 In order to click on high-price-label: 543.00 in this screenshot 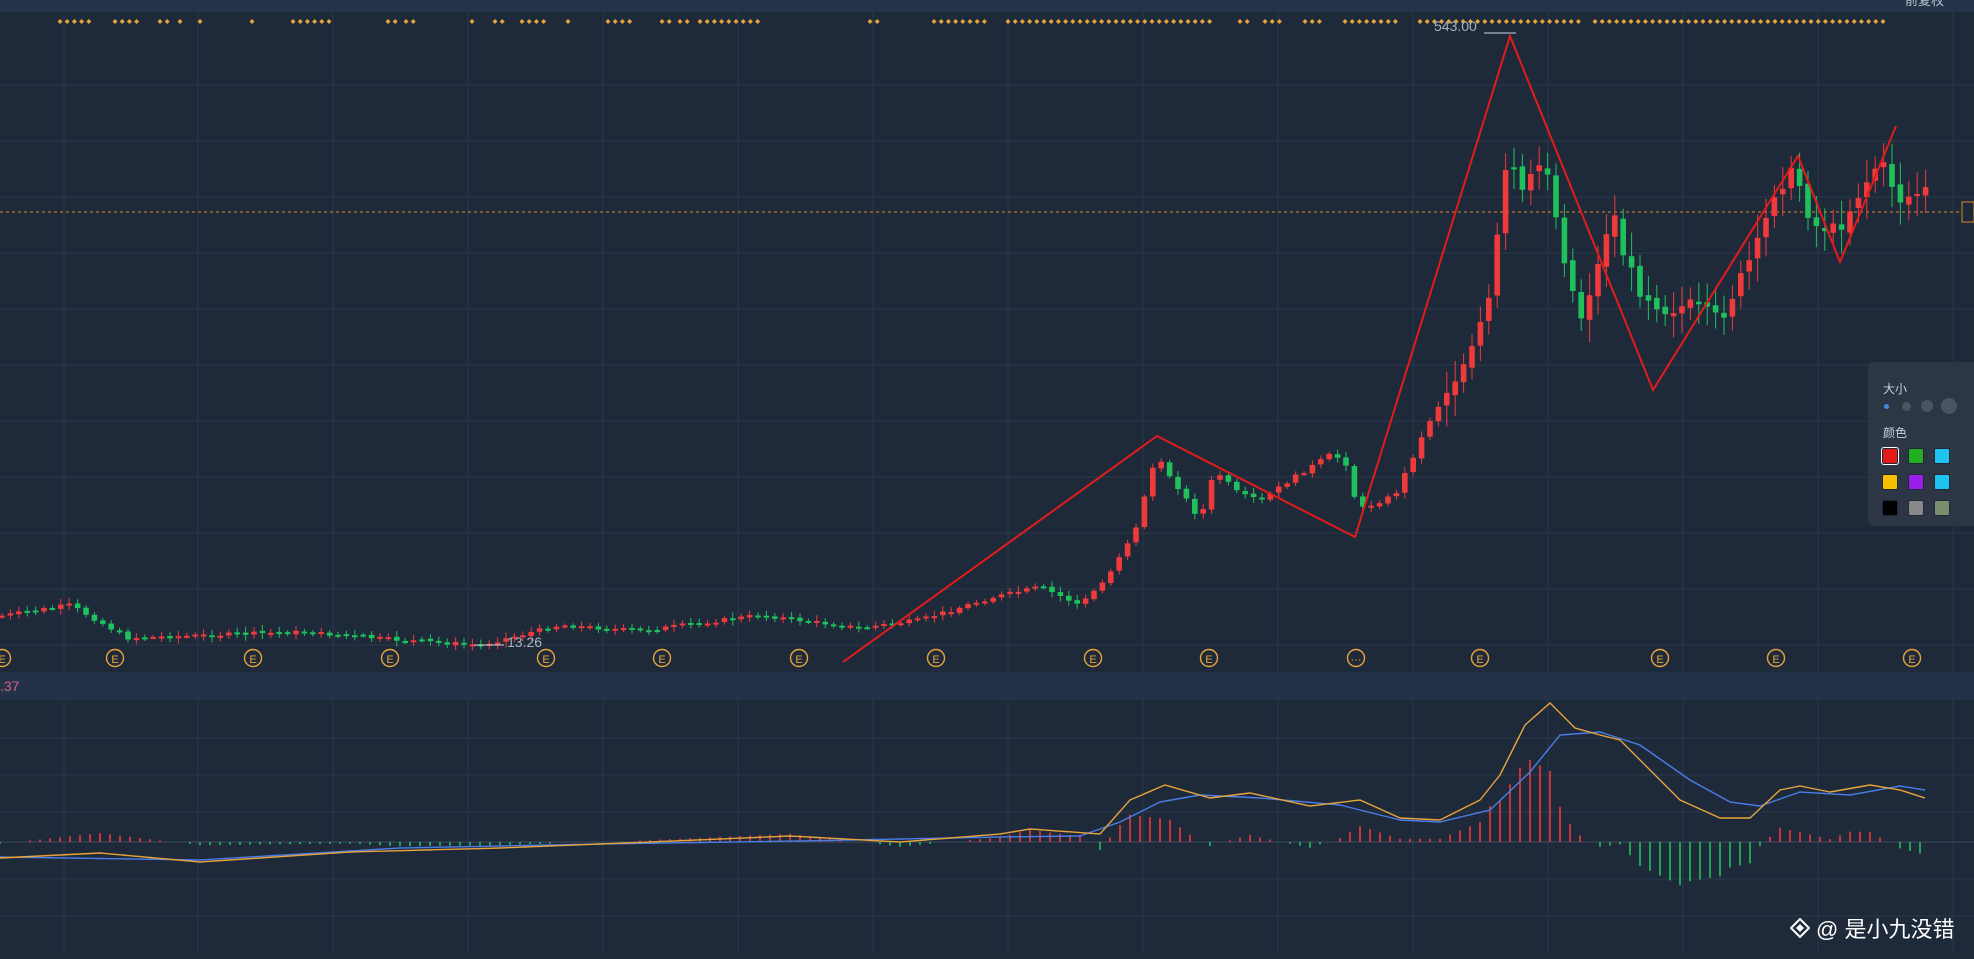, I will do `click(1455, 26)`.